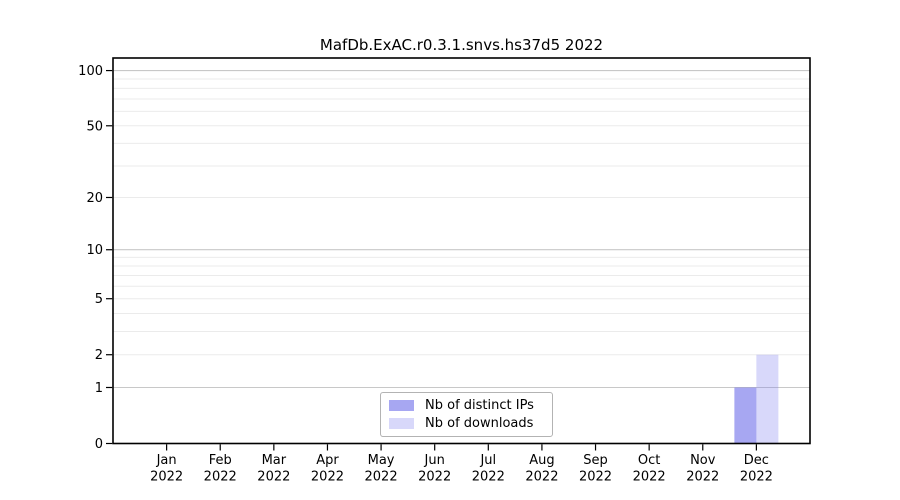  I want to click on x-tick-label-month: Apr, so click(327, 460).